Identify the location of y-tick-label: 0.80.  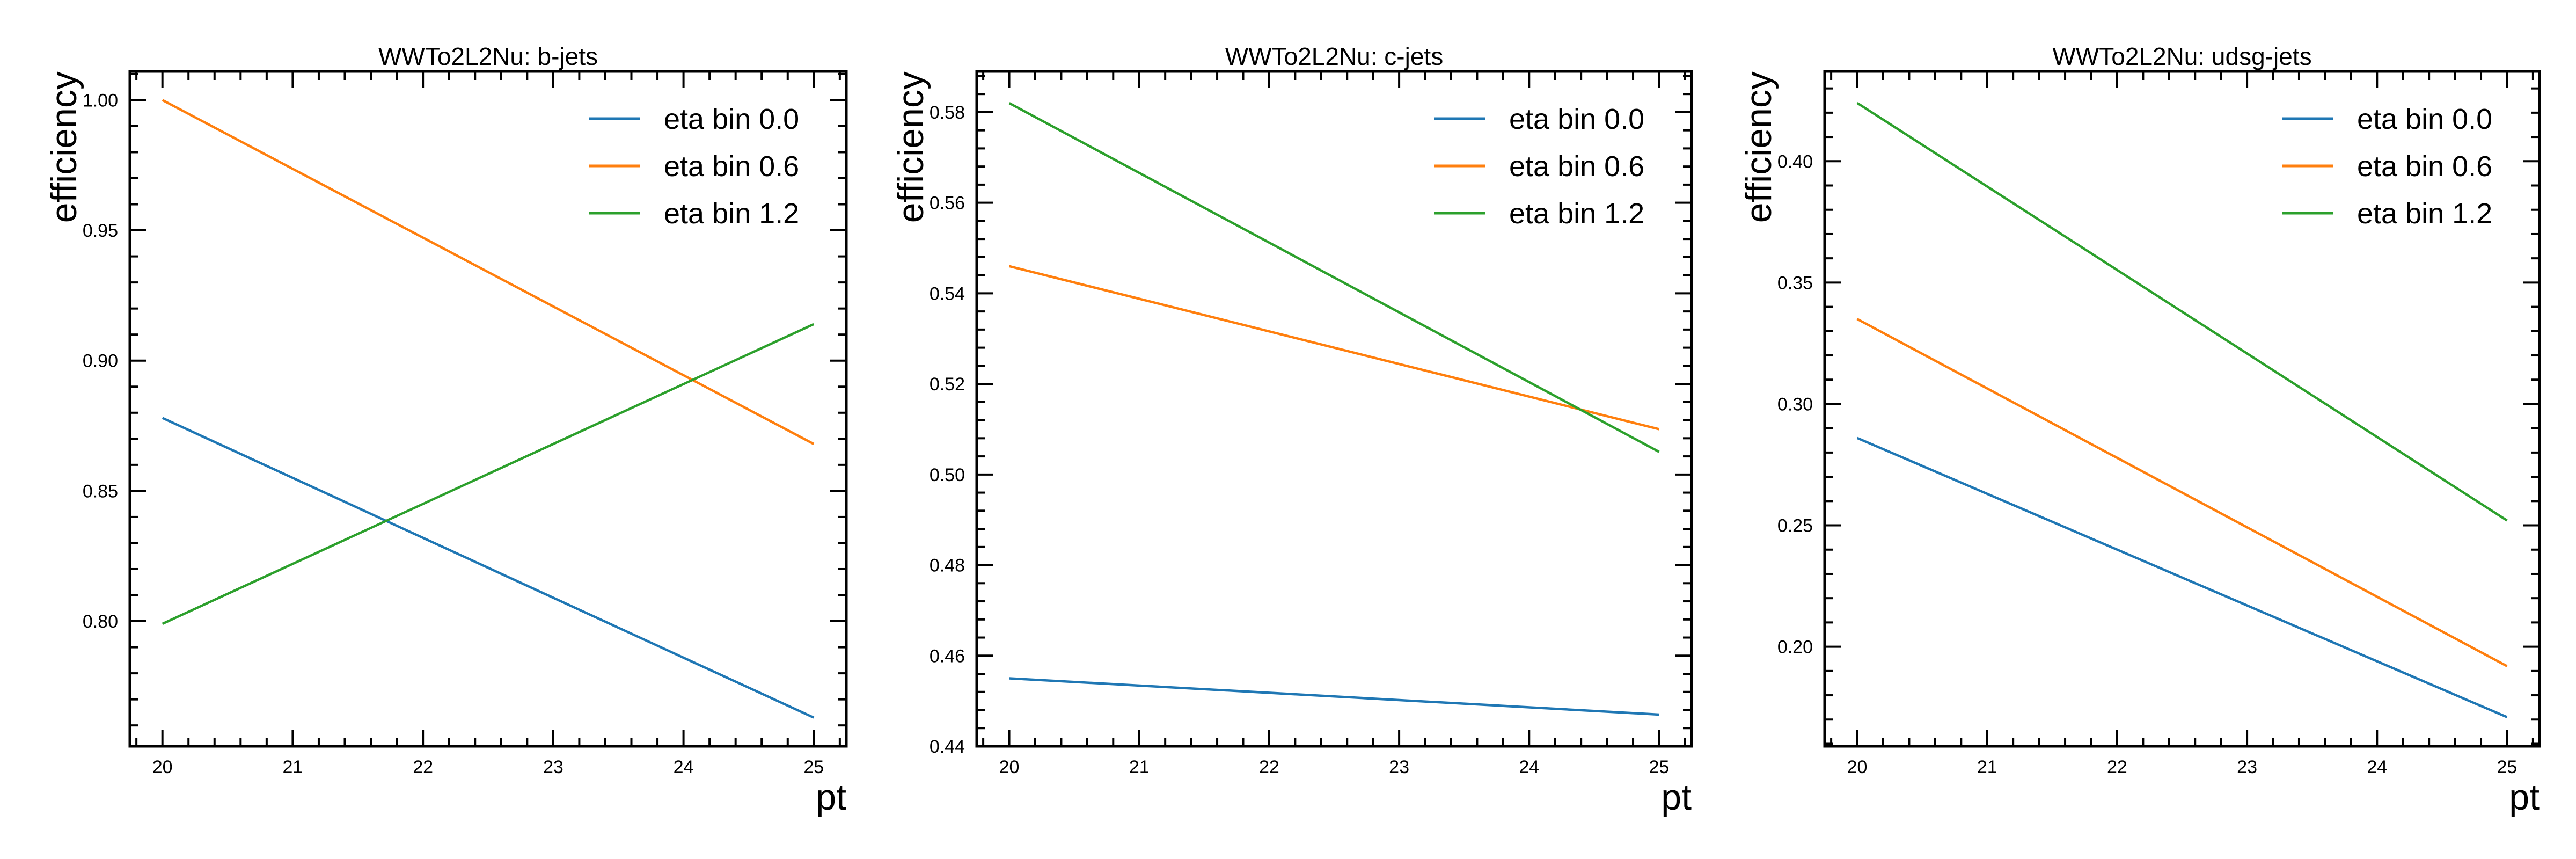
(100, 622).